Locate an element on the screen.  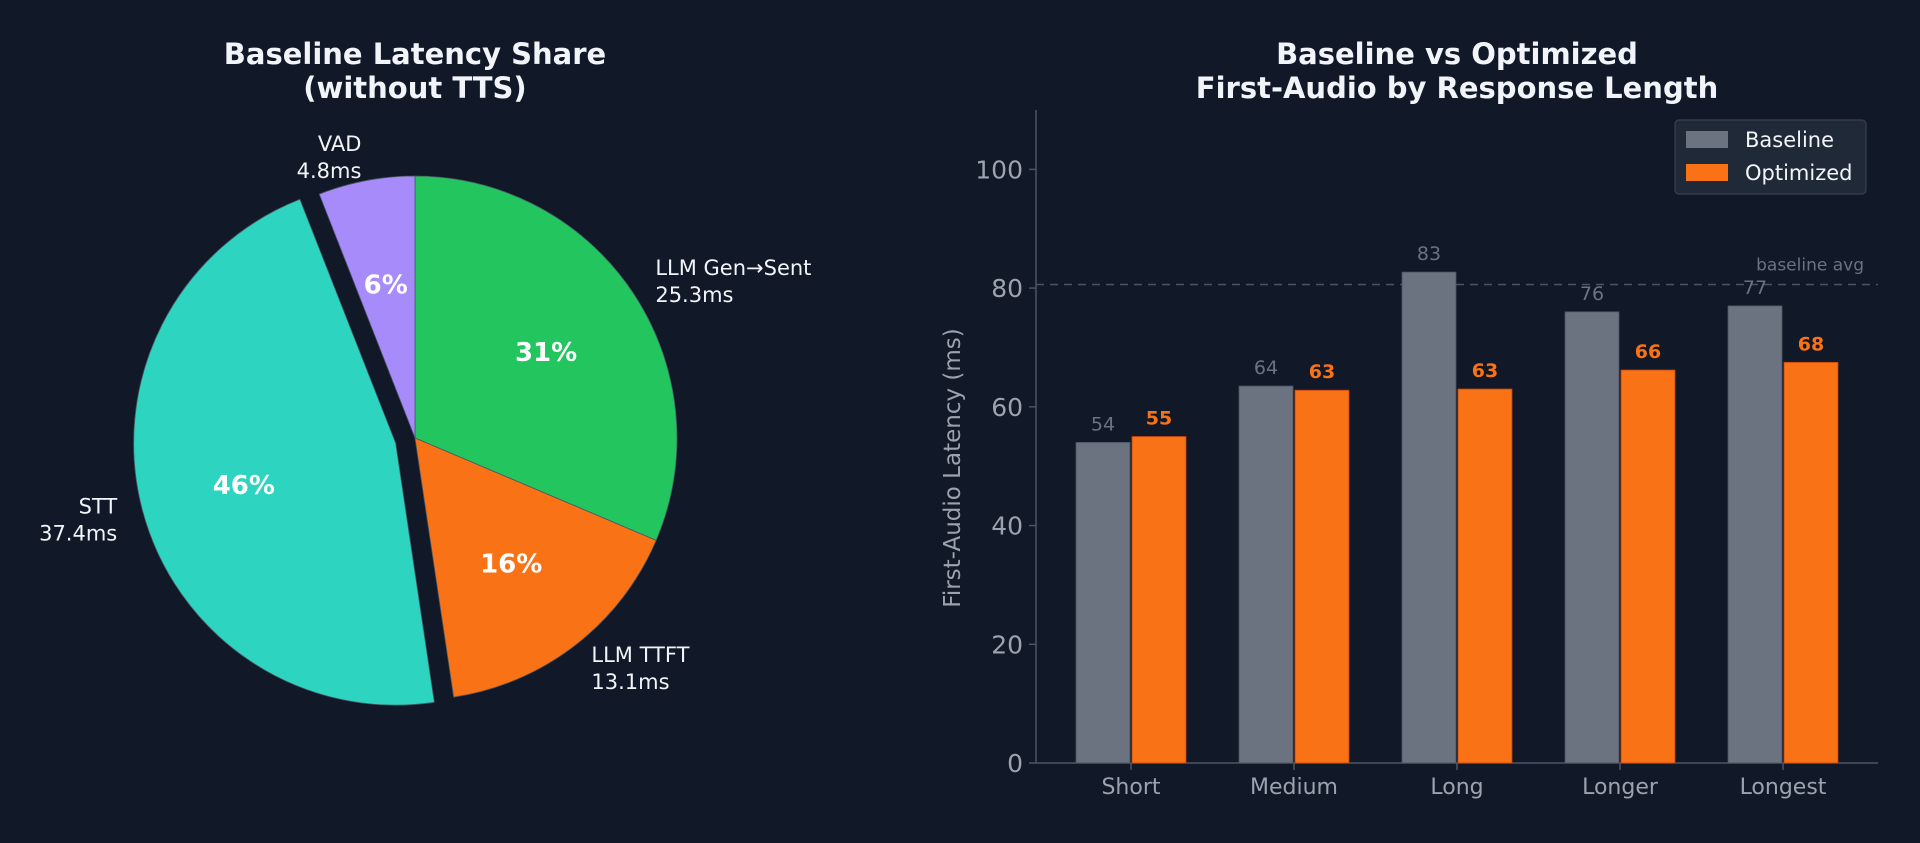
pie-percent-label-llm-gen-sent: 31% is located at coordinates (546, 353).